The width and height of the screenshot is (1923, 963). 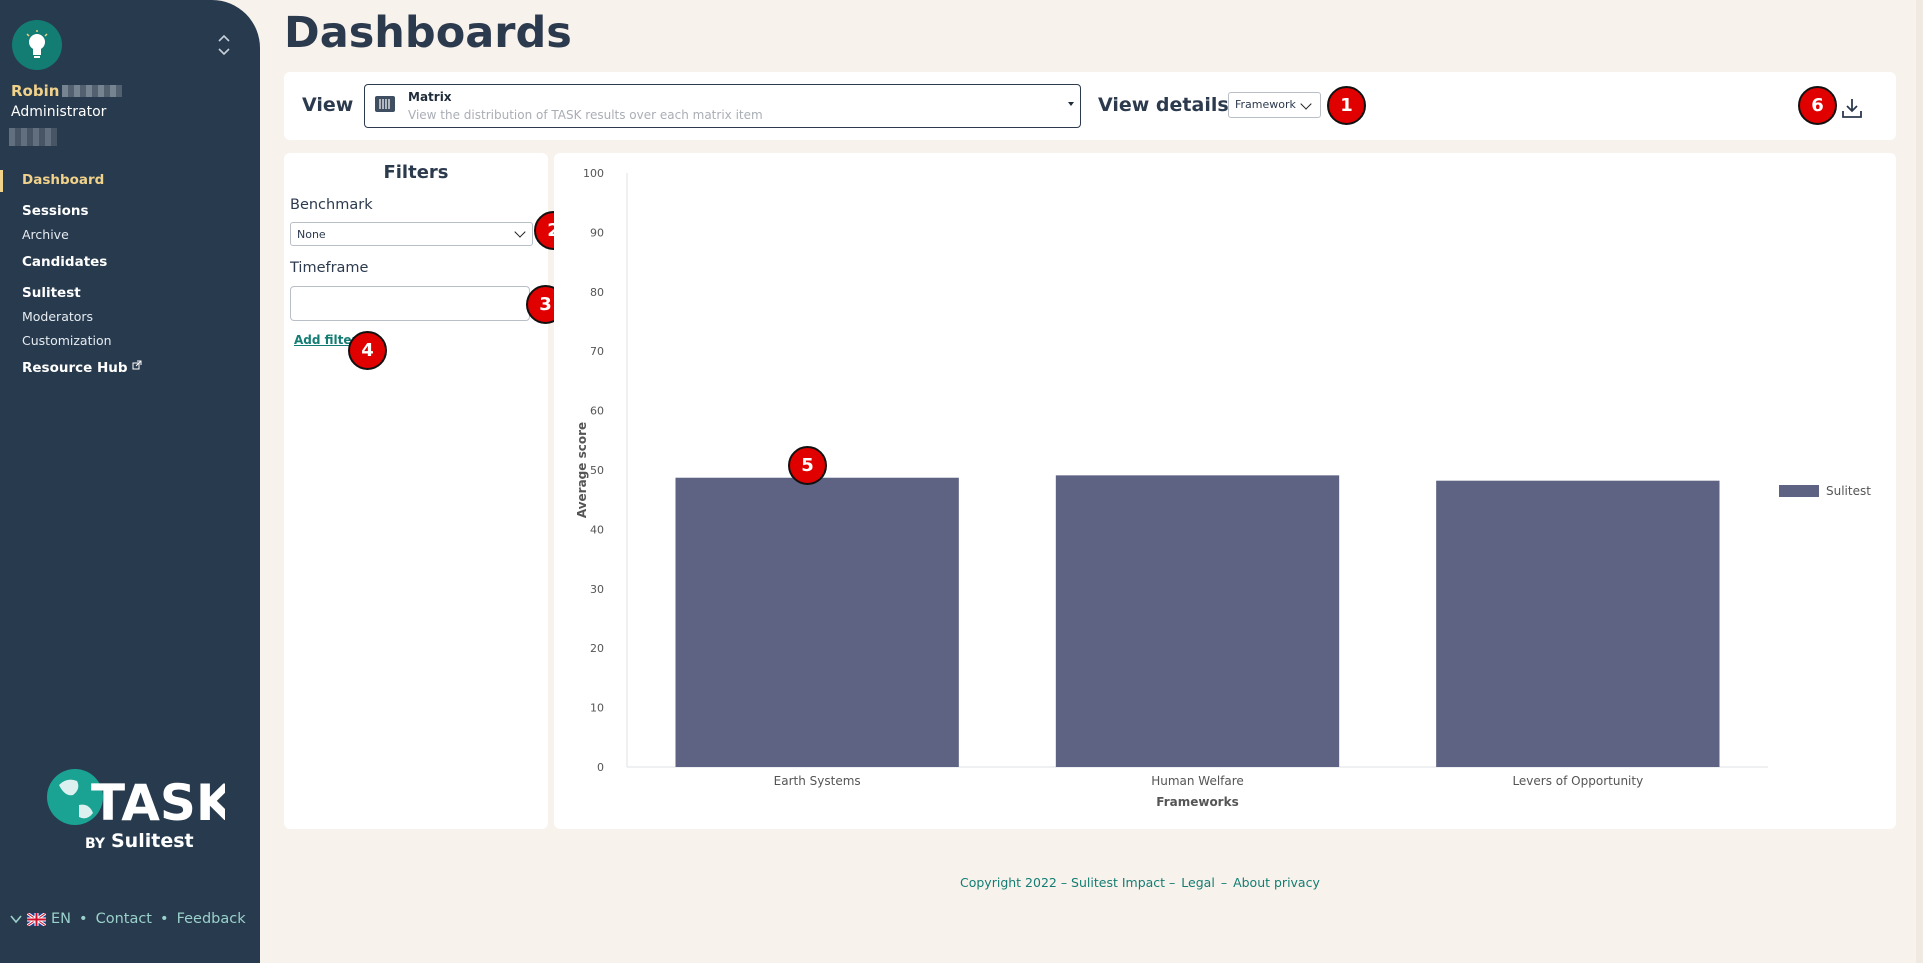 What do you see at coordinates (1198, 882) in the screenshot?
I see `legal-link: Legal` at bounding box center [1198, 882].